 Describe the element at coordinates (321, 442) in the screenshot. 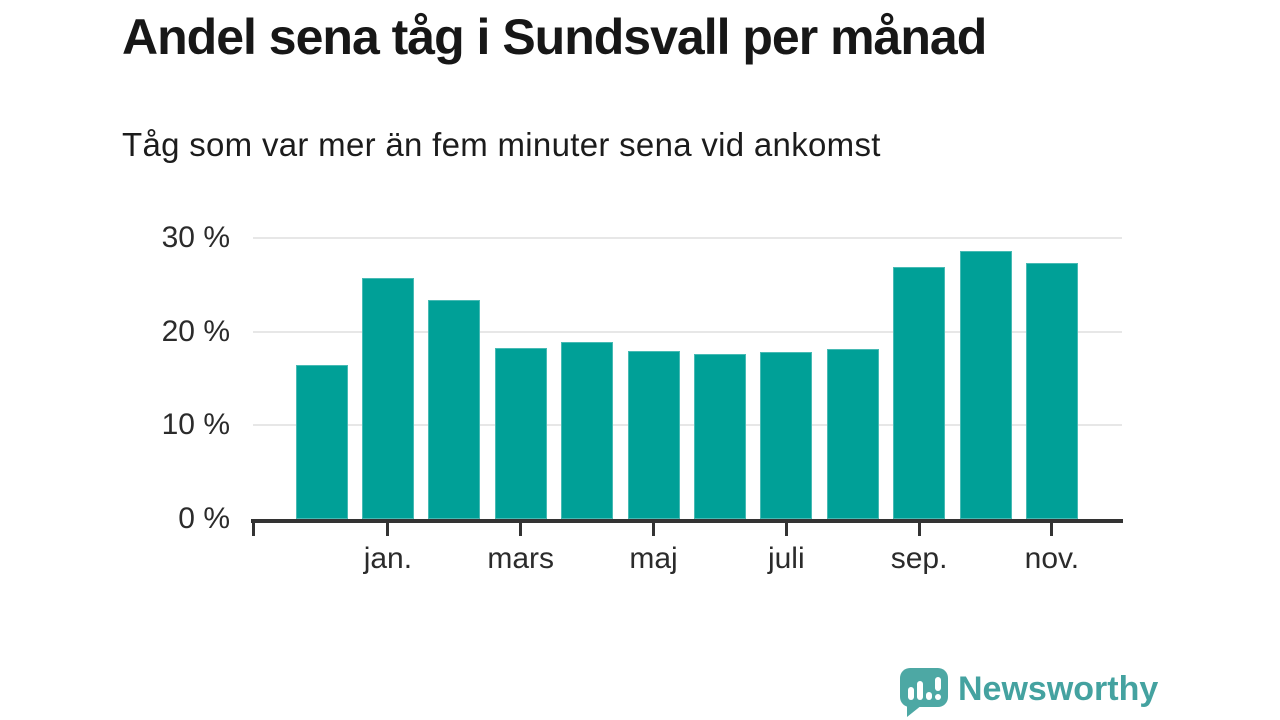

I see `bar-dec.` at that location.